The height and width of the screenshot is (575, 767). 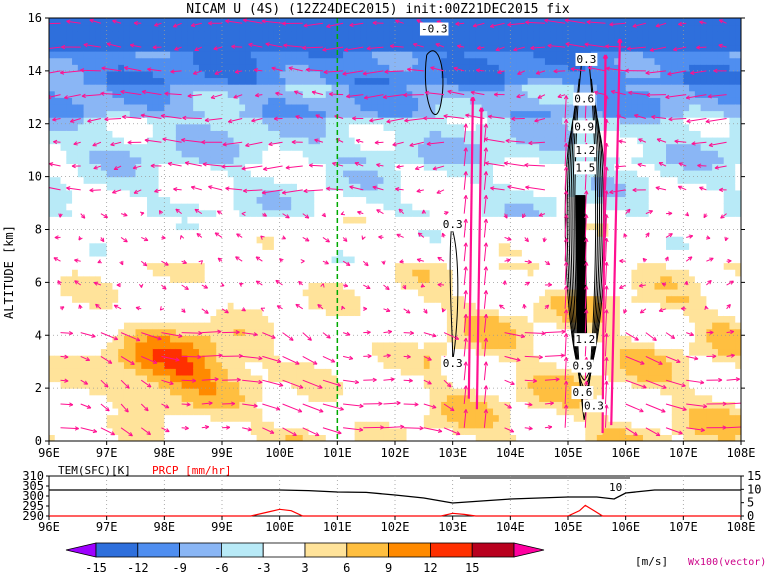 What do you see at coordinates (33, 476) in the screenshot?
I see `temp-tick-label: 310` at bounding box center [33, 476].